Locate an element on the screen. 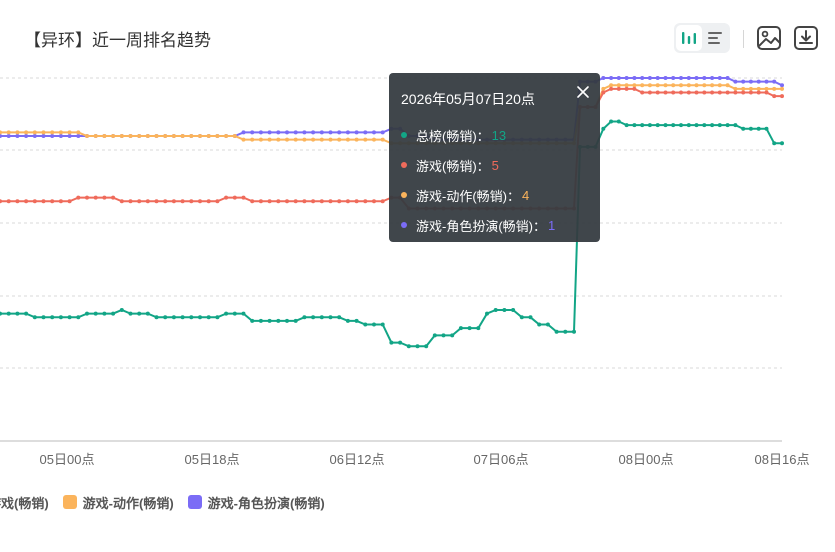 Image resolution: width=835 pixels, height=552 pixels. x-tick-label: 05日00点 is located at coordinates (67, 459).